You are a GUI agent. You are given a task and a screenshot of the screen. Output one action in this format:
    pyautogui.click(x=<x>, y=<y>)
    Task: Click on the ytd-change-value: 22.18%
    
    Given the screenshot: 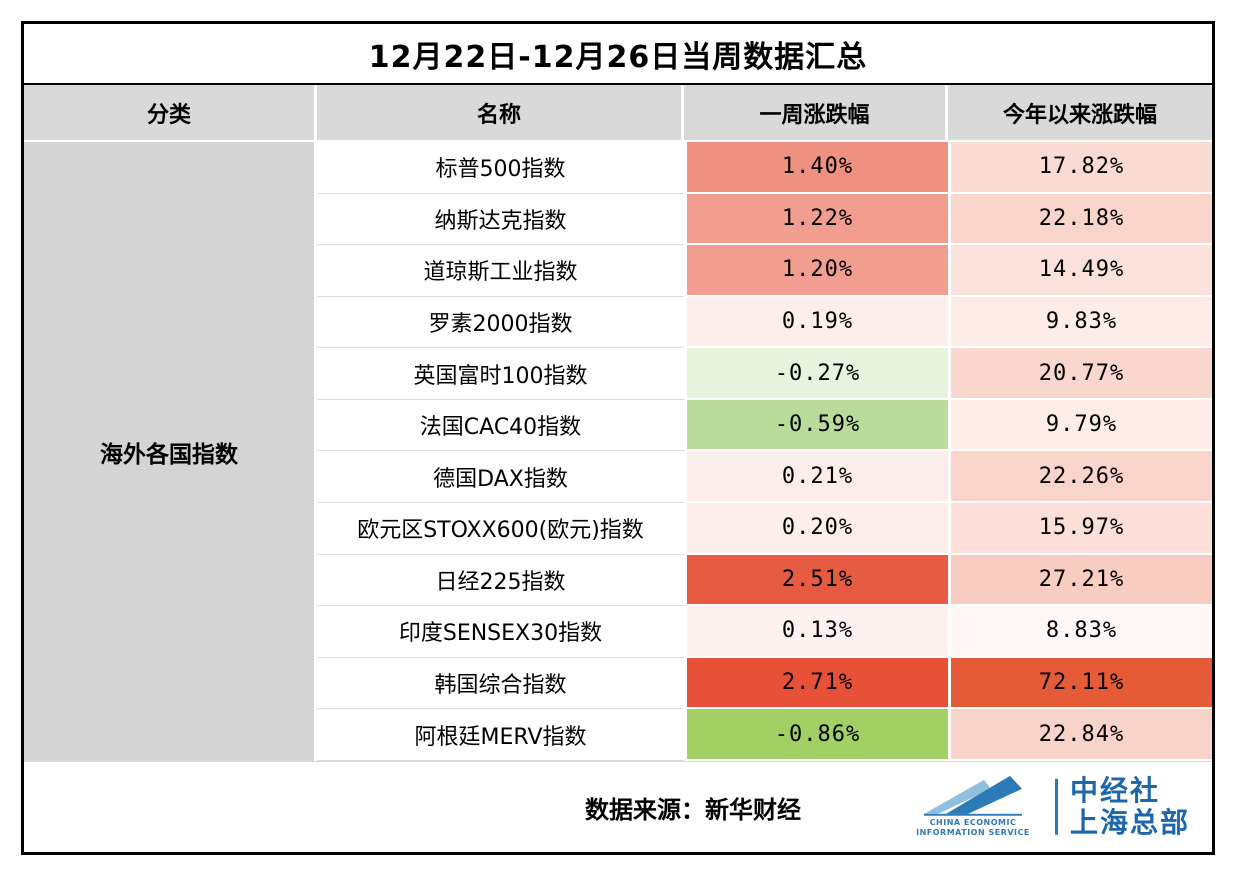 What is the action you would take?
    pyautogui.click(x=1080, y=219)
    